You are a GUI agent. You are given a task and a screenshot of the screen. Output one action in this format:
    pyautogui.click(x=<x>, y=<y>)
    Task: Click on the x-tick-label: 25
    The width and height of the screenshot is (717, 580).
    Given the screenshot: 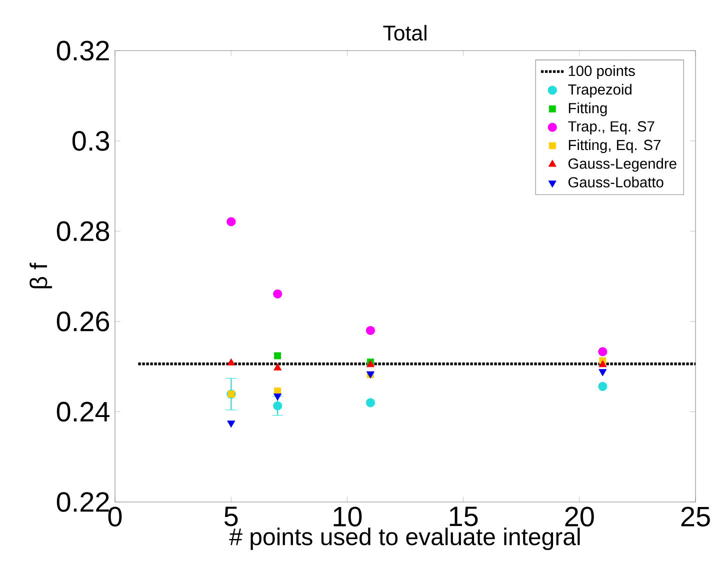 What is the action you would take?
    pyautogui.click(x=695, y=516)
    